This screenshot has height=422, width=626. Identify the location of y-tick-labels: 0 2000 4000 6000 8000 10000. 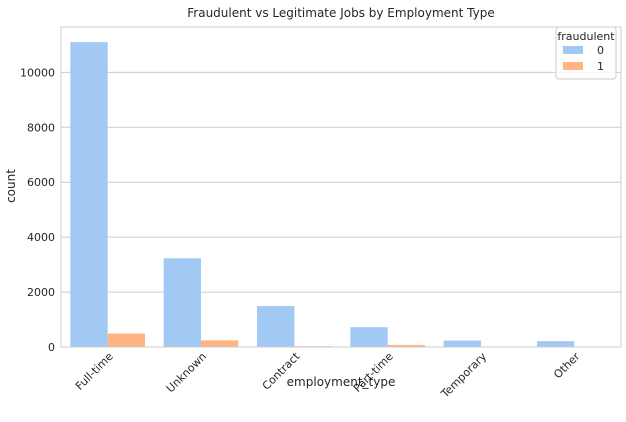
(37, 210).